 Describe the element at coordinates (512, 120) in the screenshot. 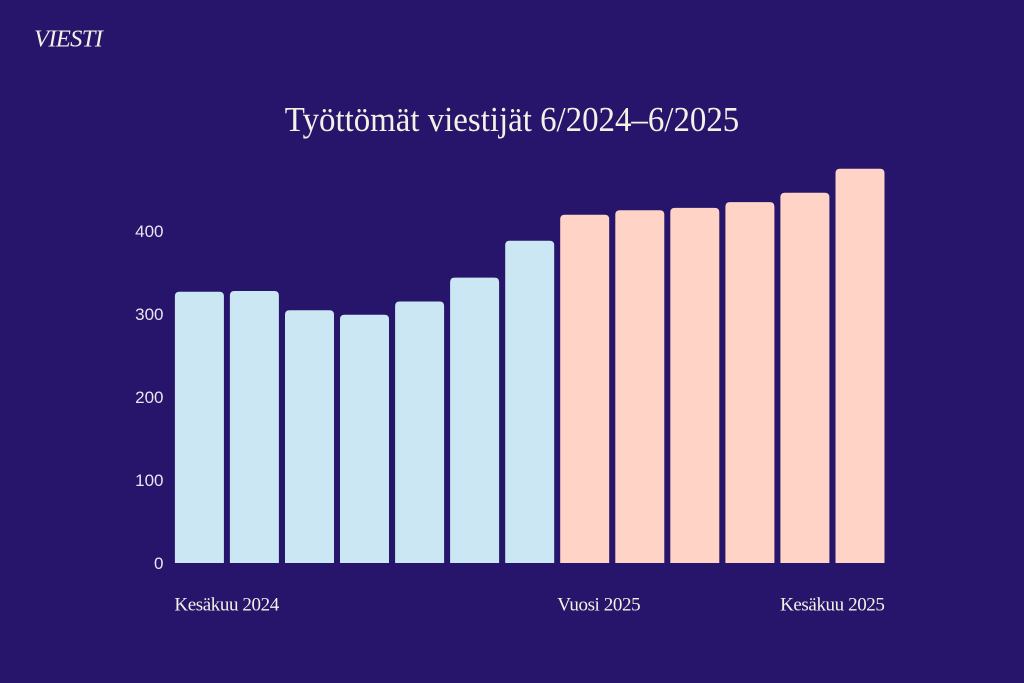

I see `svg-text:Työttömät viestijät 6/2024–6/2: Työttömät viestijät 6/2024–6/2025` at that location.